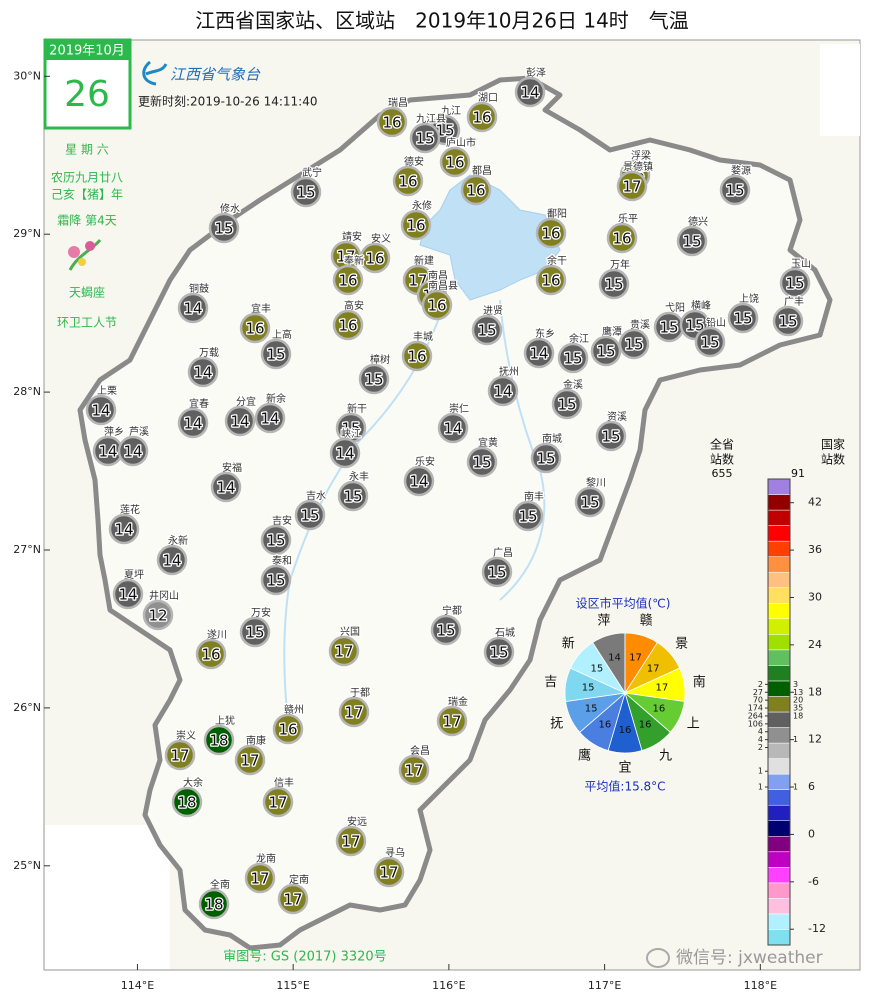 This screenshot has height=1000, width=884. I want to click on station: 余干 16, so click(551, 274).